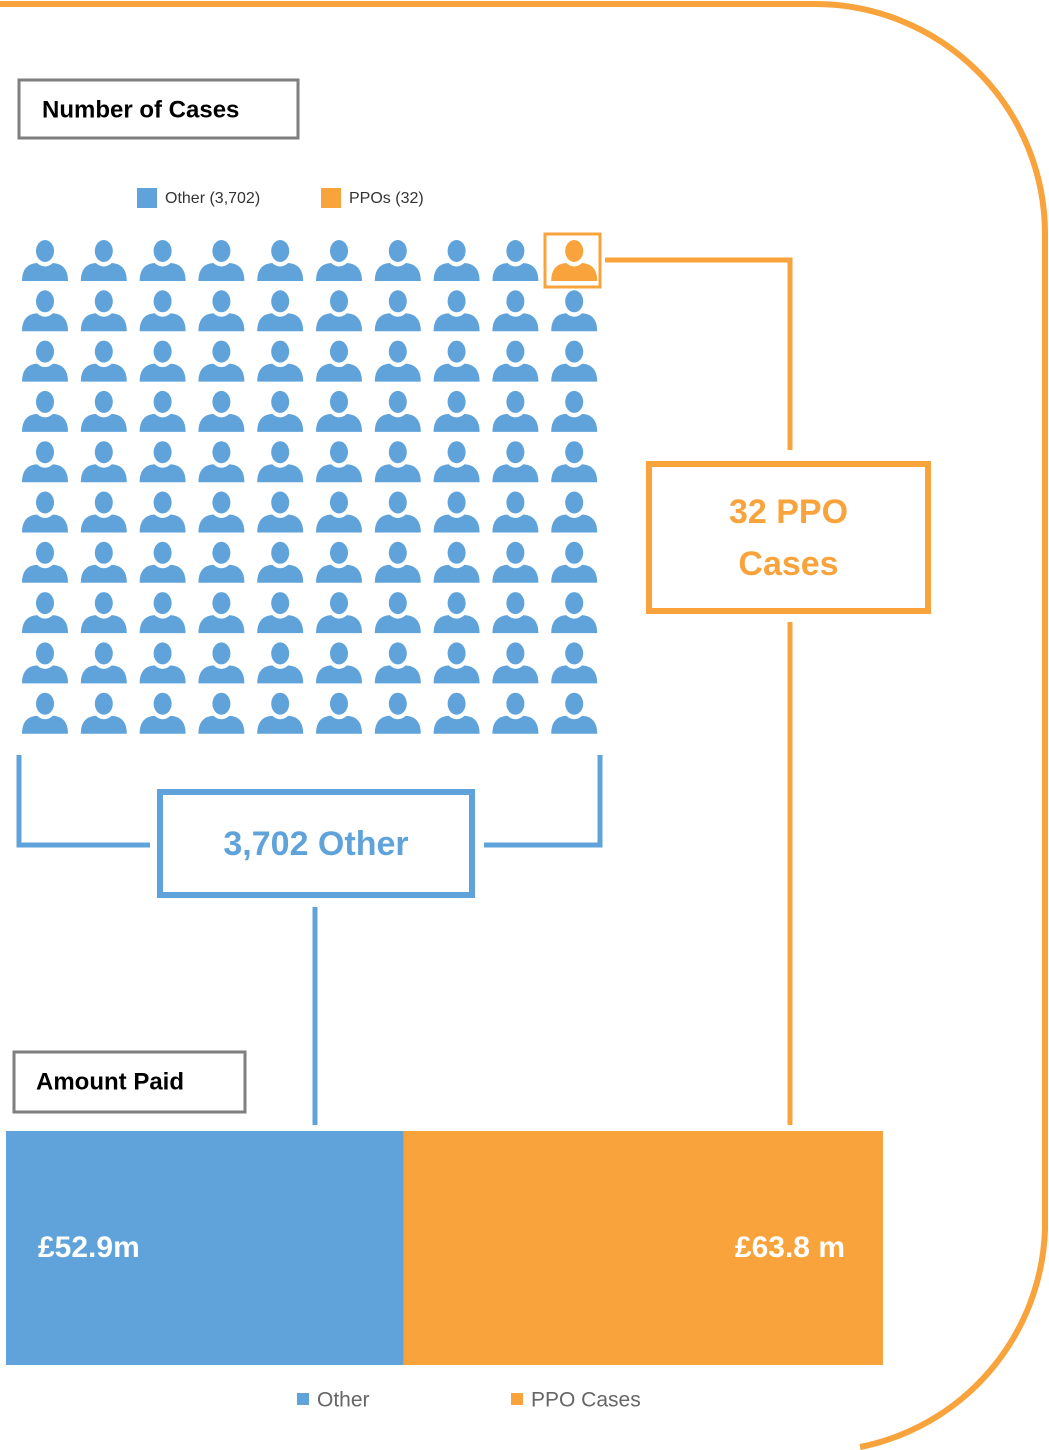  What do you see at coordinates (140, 109) in the screenshot?
I see `chart-title: Number of Cases` at bounding box center [140, 109].